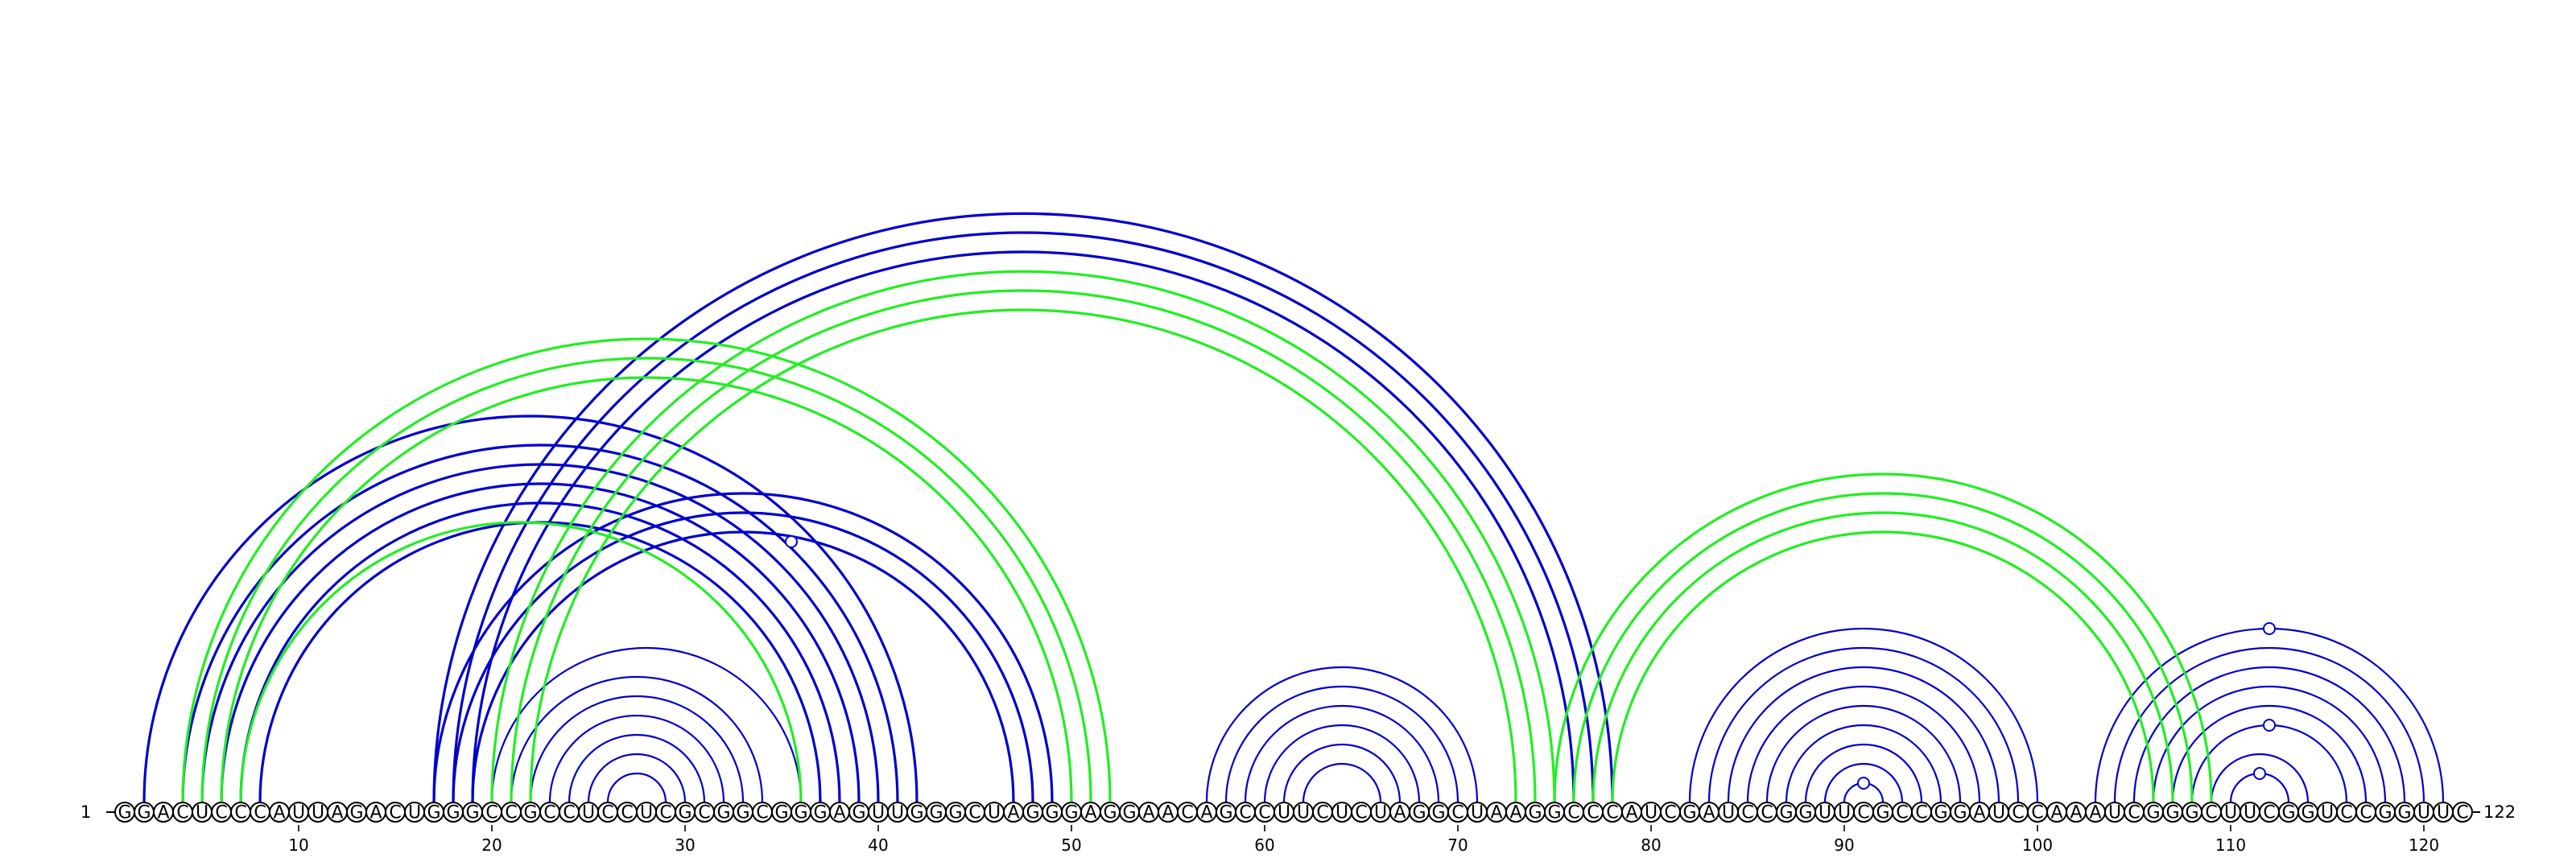 The height and width of the screenshot is (858, 2576). I want to click on nucleotide-circle, so click(2462, 813).